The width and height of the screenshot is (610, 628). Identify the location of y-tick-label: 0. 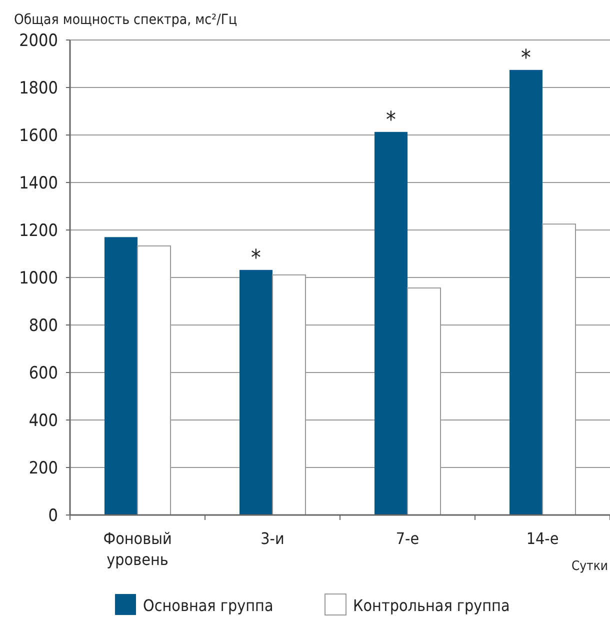
(53, 516).